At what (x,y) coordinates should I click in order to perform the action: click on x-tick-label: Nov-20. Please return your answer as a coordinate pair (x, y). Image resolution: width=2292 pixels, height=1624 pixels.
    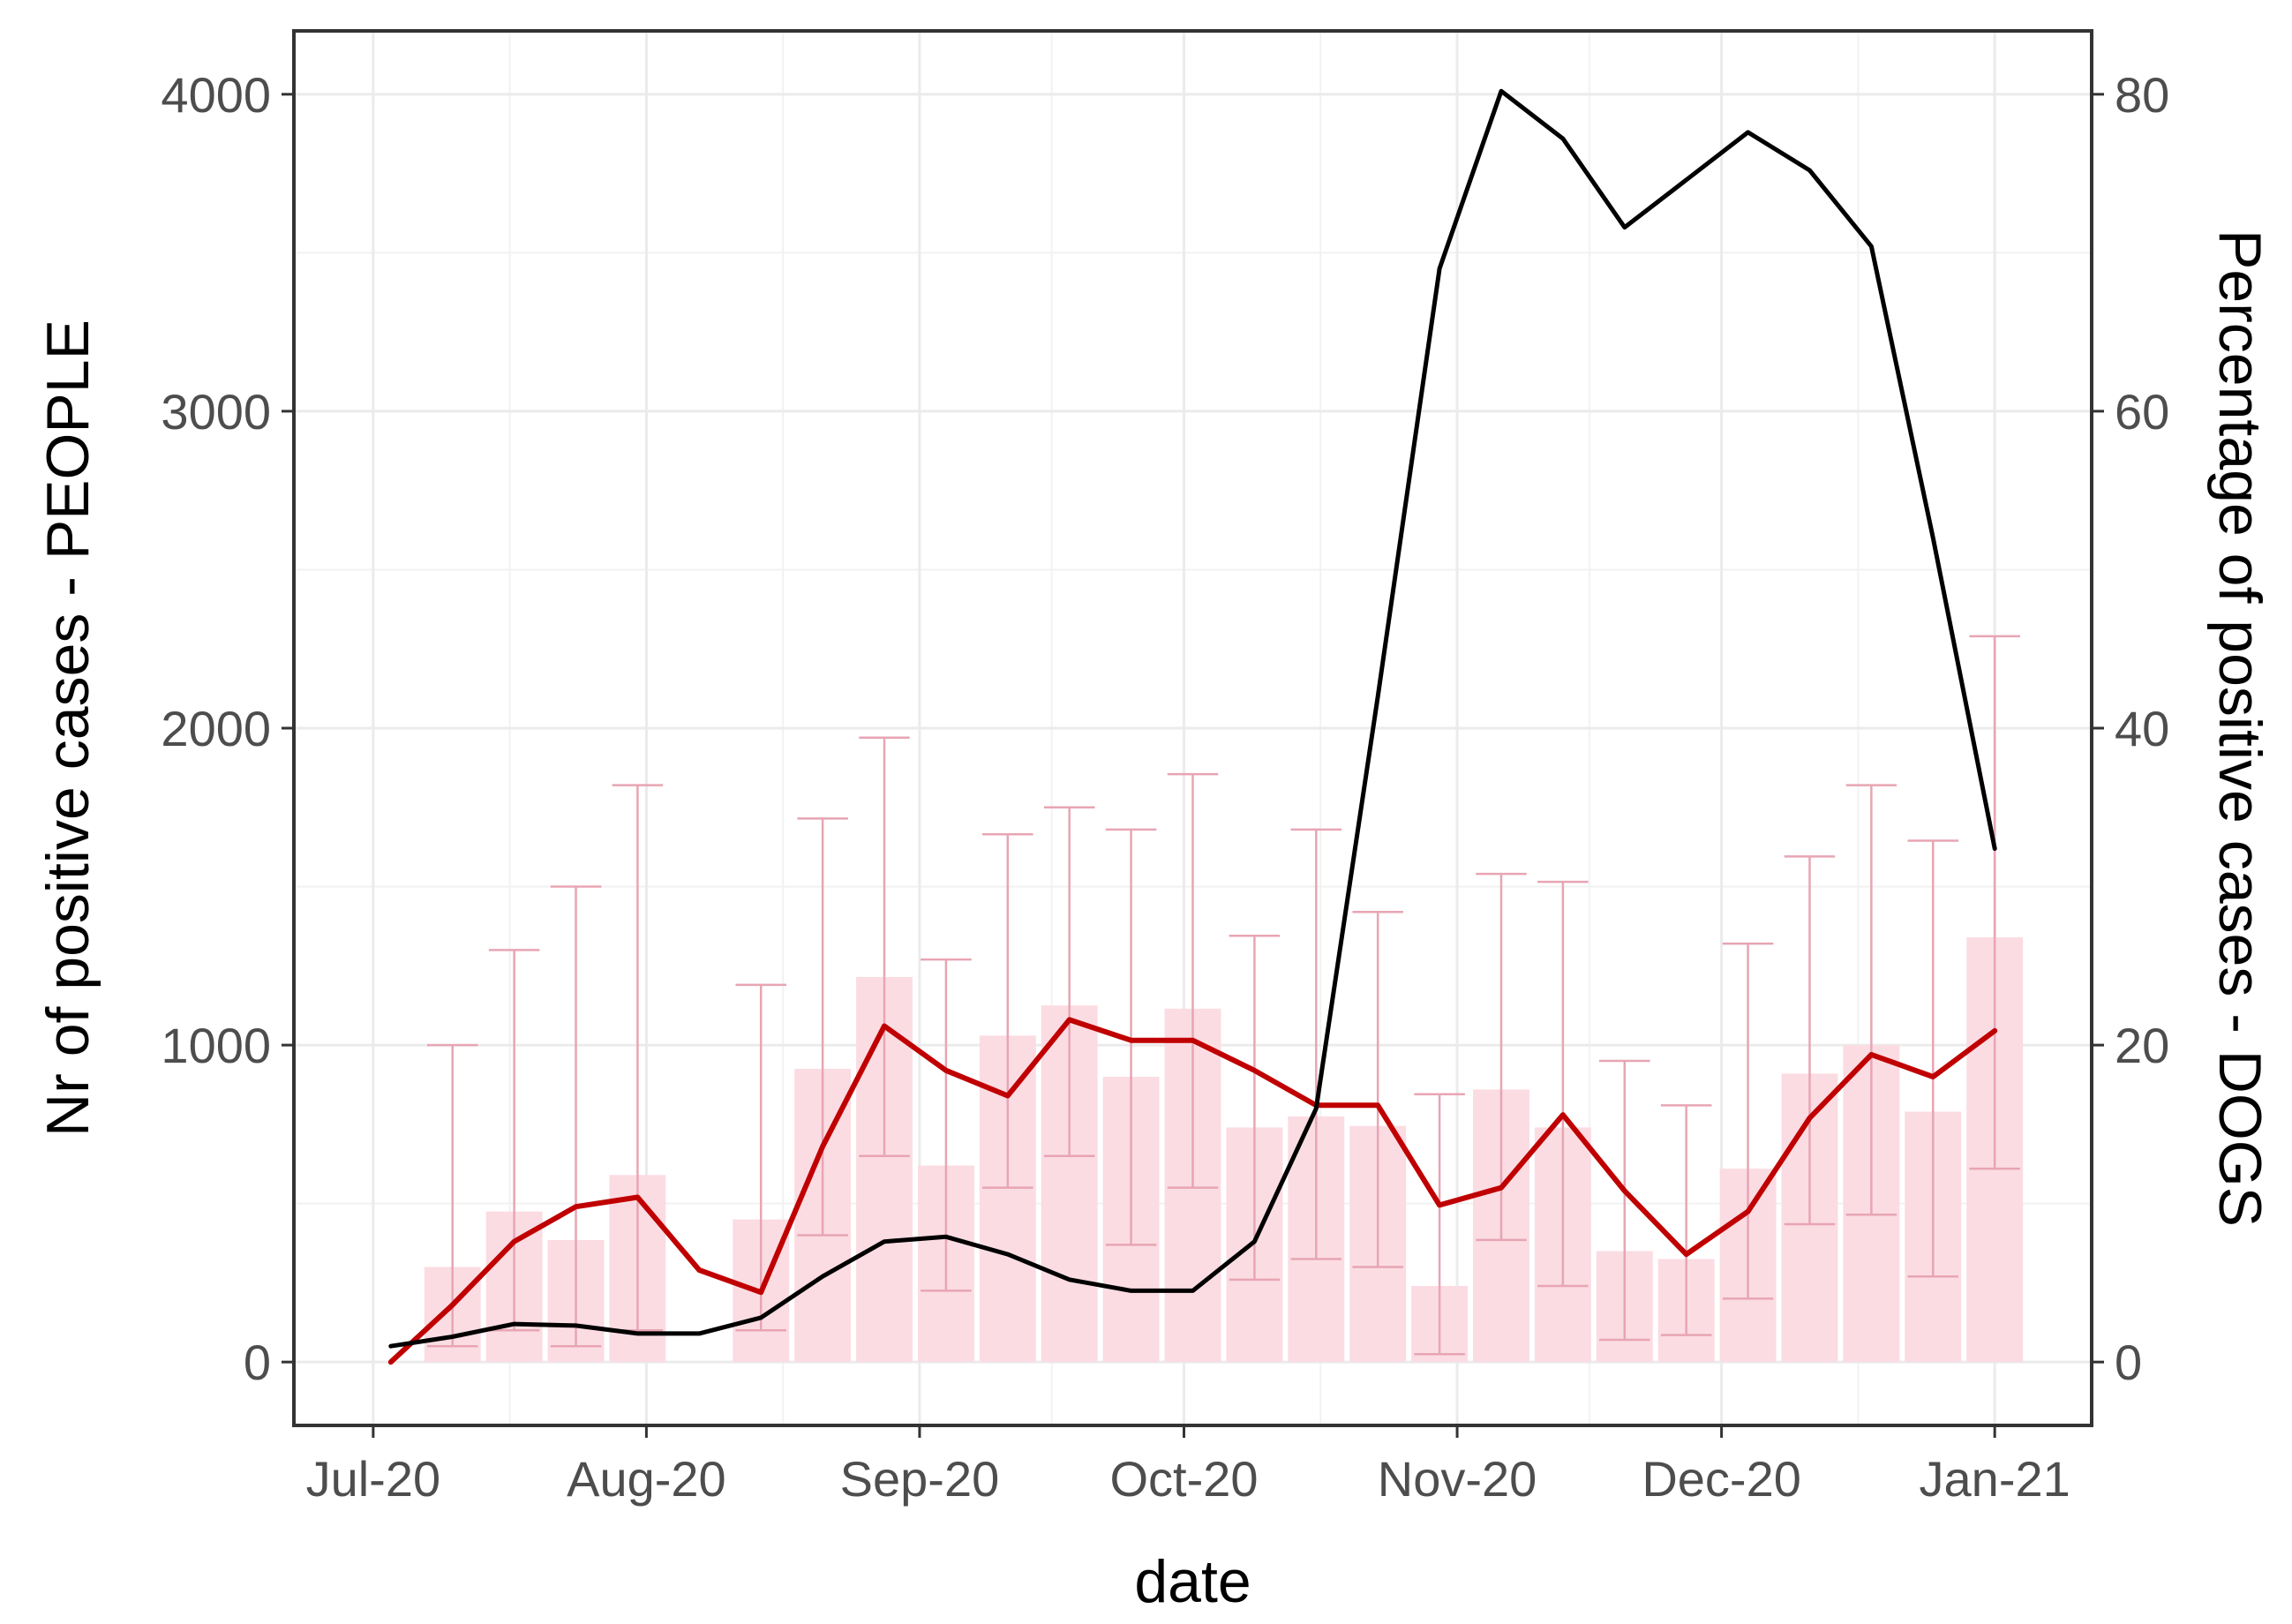
    Looking at the image, I should click on (1457, 1479).